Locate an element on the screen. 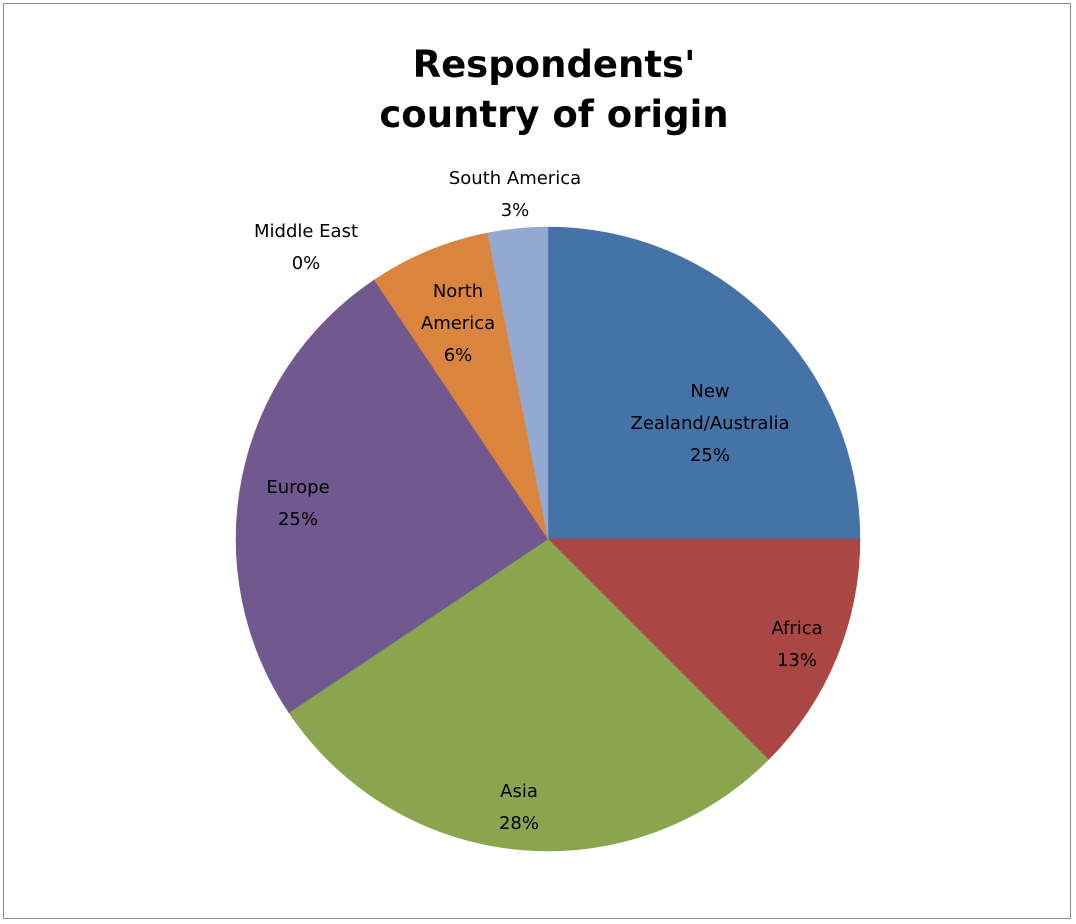 Image resolution: width=1076 pixels, height=924 pixels. data-label-category: Middle East is located at coordinates (306, 231).